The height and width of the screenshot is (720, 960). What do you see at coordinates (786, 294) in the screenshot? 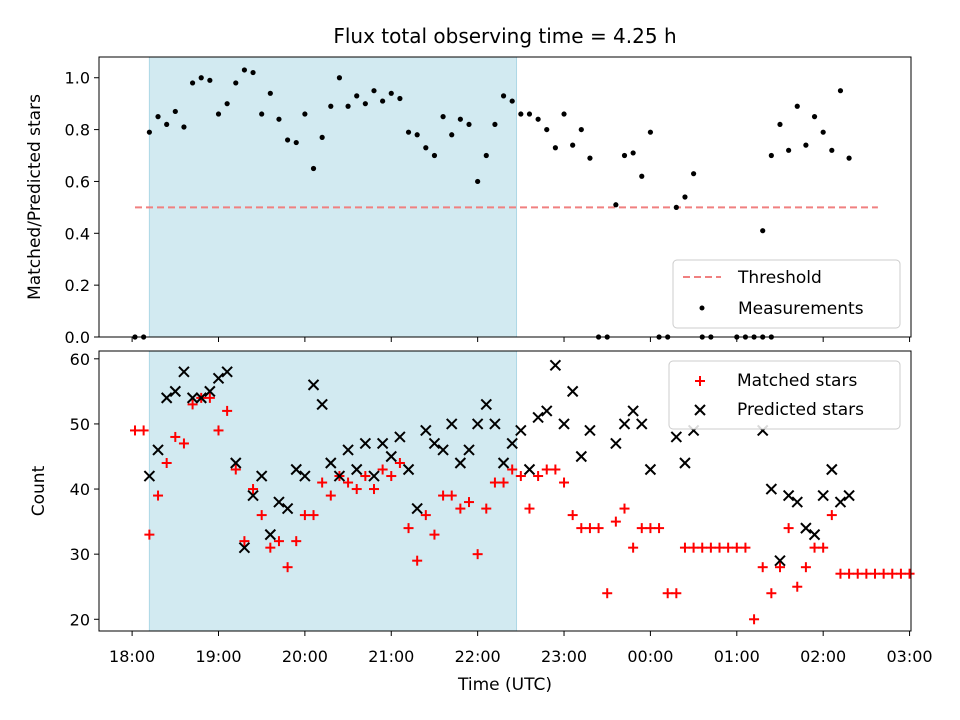
I see `top-legend: Threshold Measurements` at bounding box center [786, 294].